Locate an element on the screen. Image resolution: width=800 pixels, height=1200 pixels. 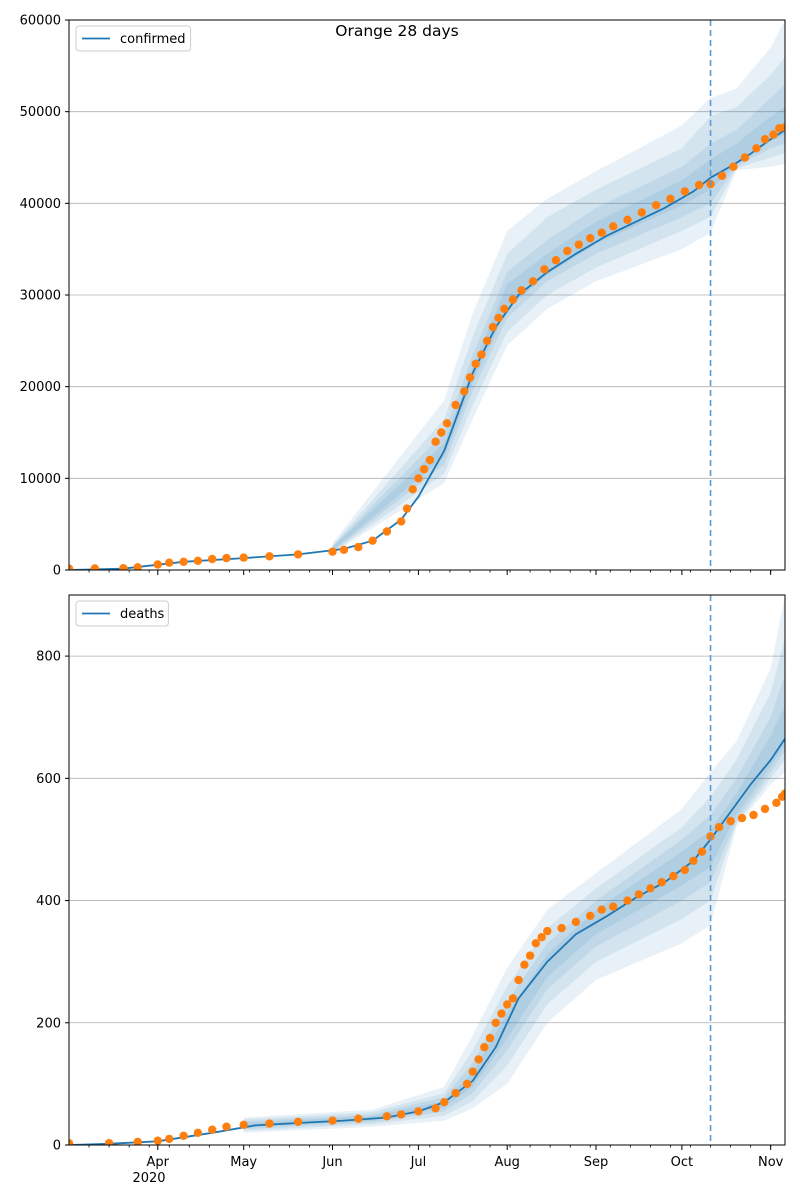
x-tick-label: May is located at coordinates (243, 1162).